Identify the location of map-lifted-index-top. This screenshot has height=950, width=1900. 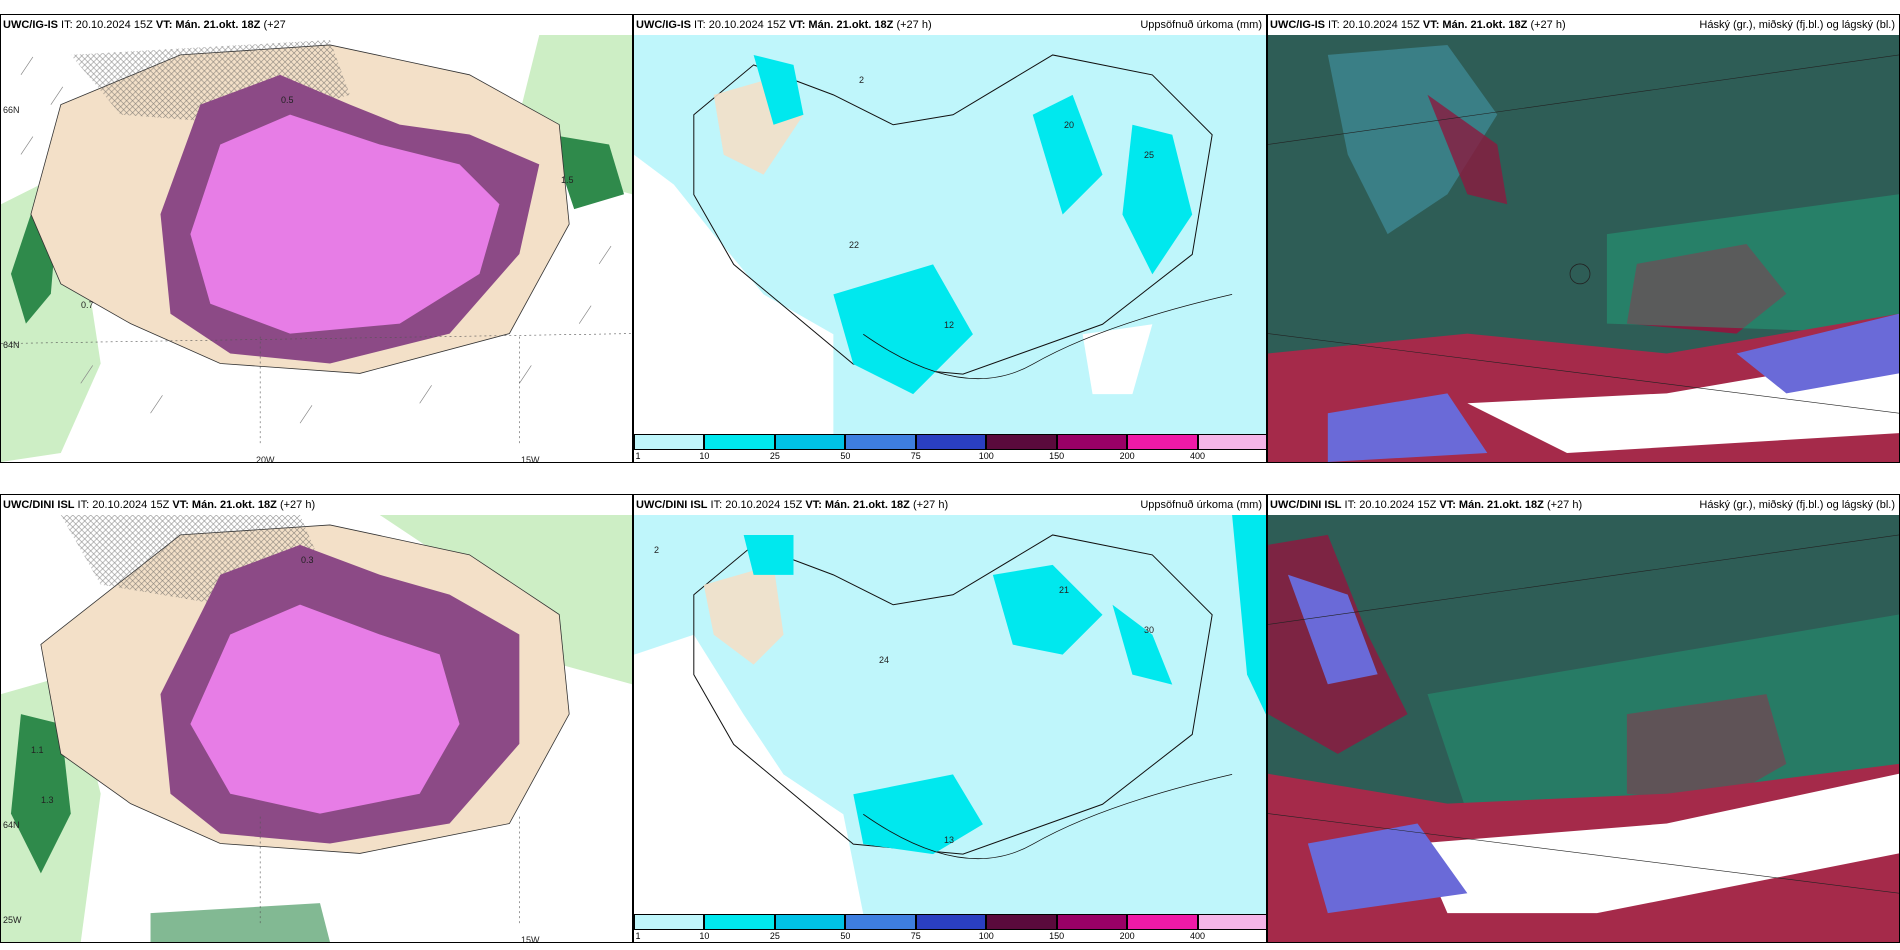
(316, 248).